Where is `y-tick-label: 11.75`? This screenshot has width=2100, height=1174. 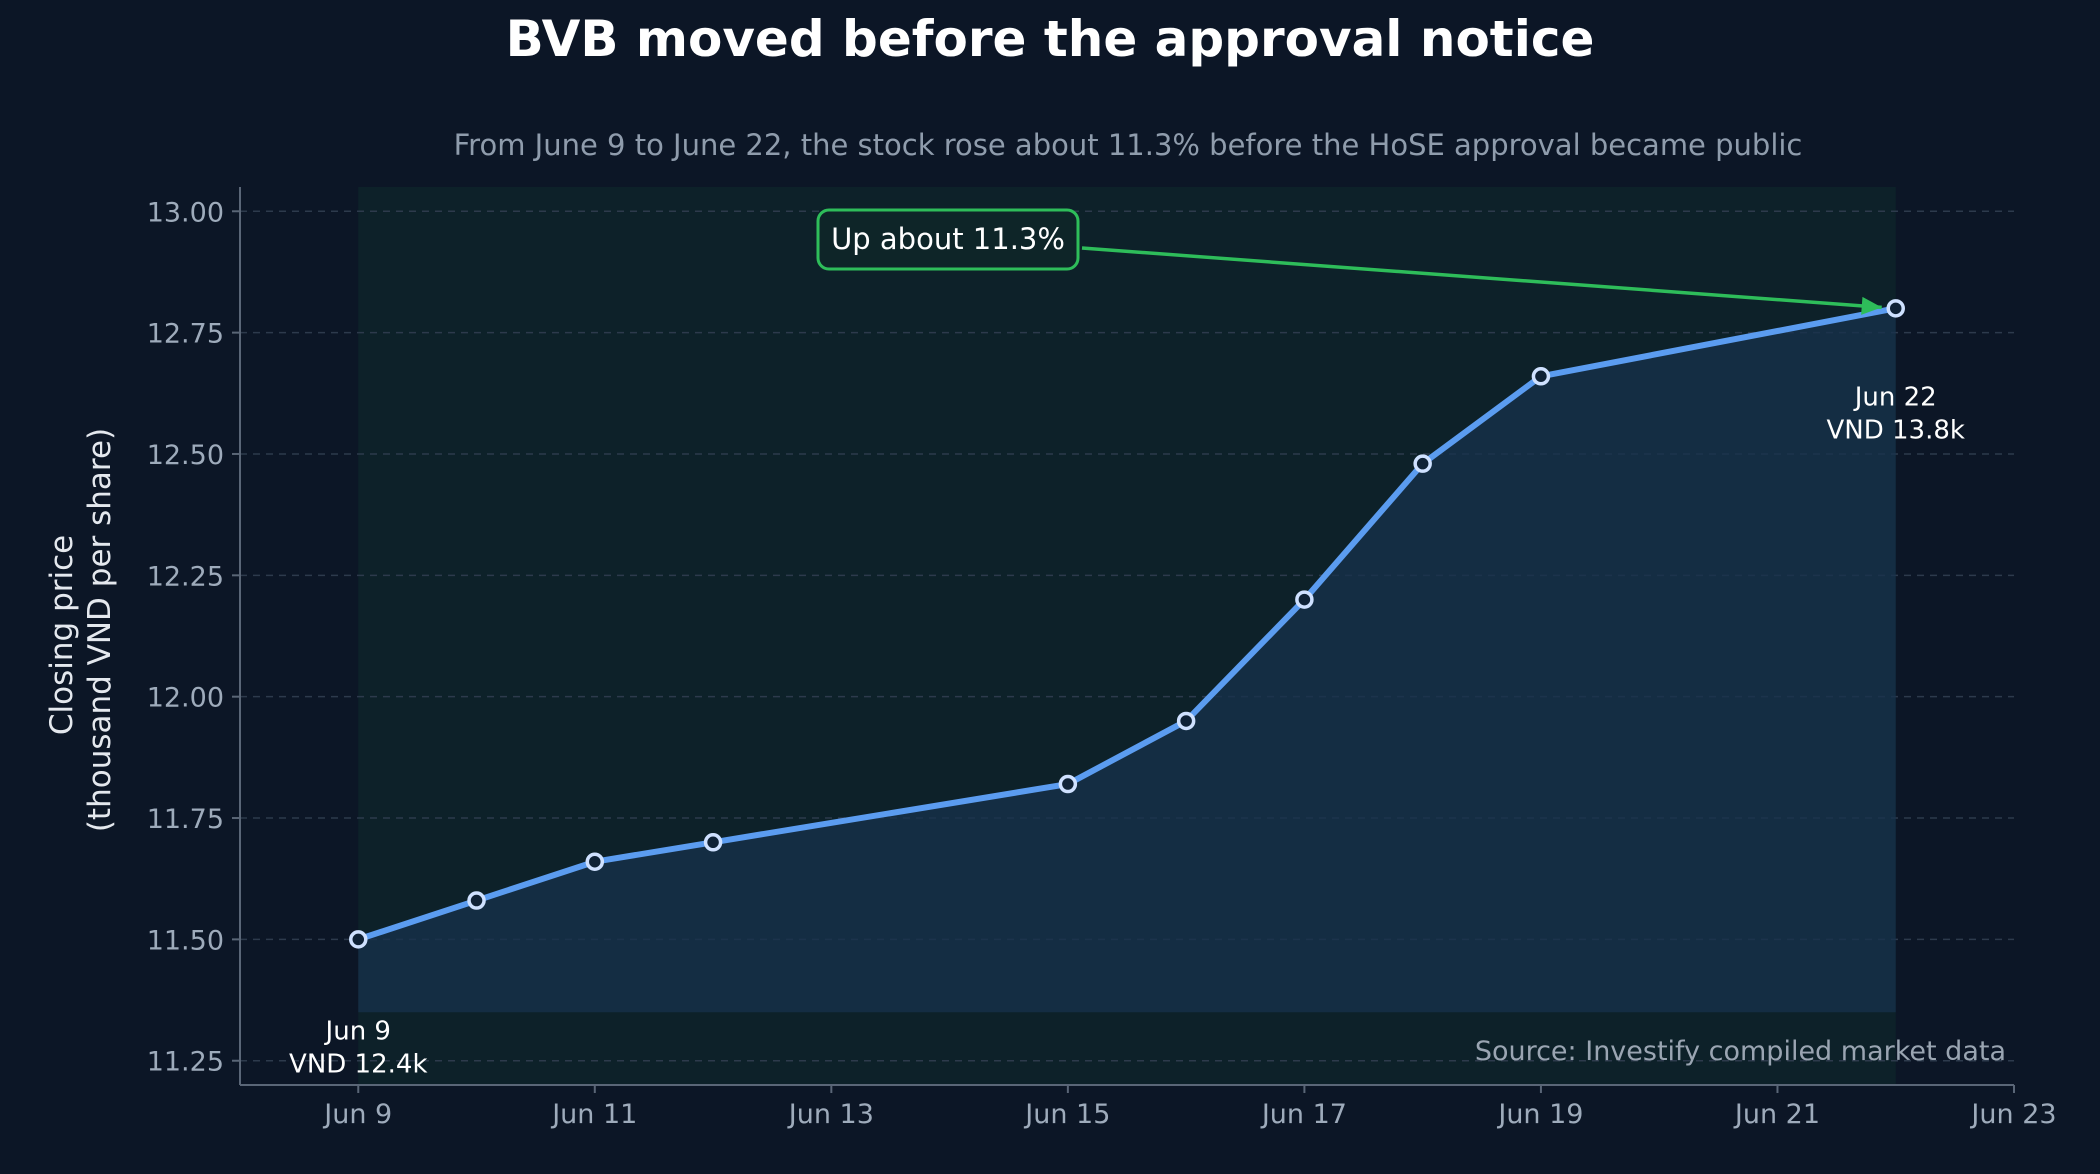
y-tick-label: 11.75 is located at coordinates (185, 819).